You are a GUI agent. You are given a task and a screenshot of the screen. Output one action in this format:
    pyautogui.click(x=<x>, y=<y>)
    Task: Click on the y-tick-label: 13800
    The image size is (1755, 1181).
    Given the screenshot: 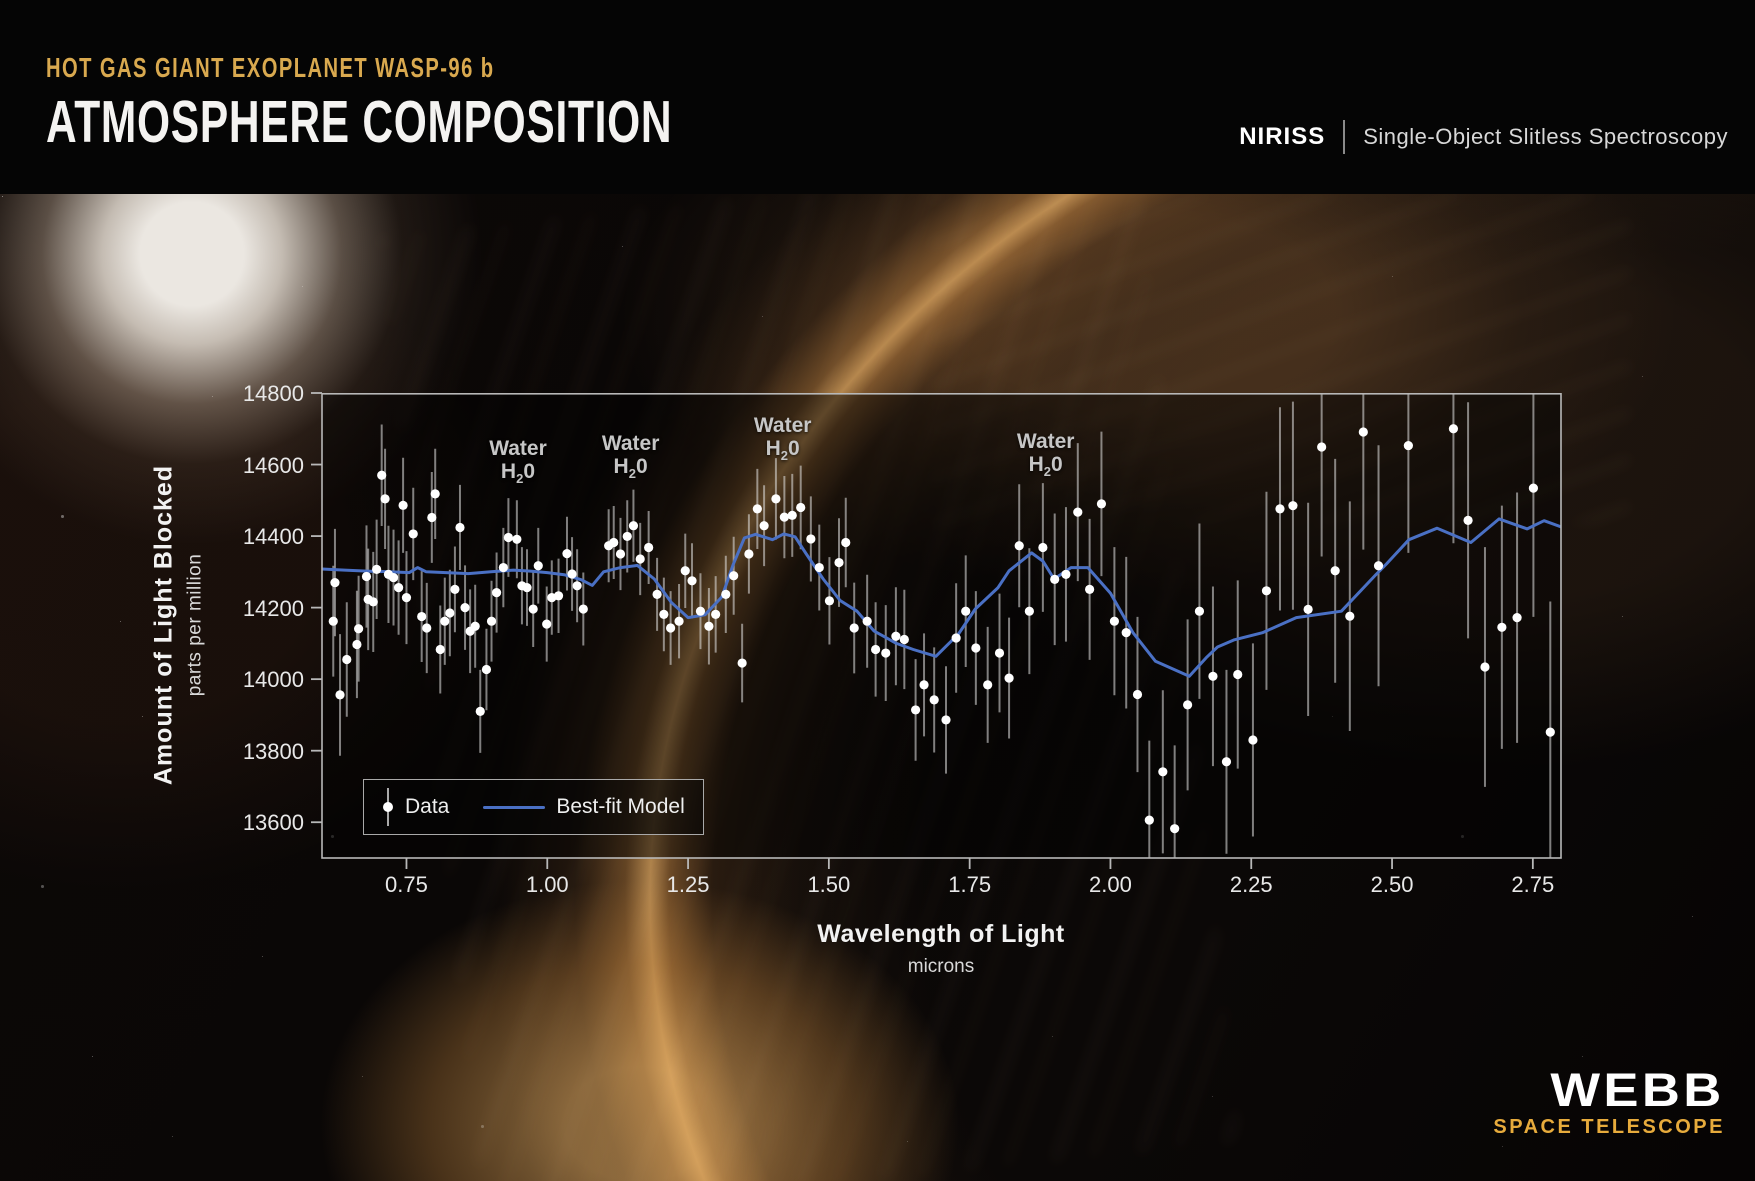 What is the action you would take?
    pyautogui.click(x=273, y=751)
    